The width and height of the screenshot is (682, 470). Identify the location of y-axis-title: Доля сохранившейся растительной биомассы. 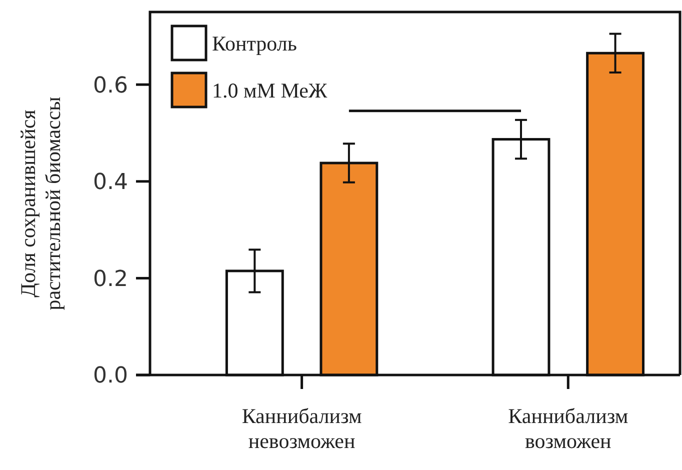
(40, 203).